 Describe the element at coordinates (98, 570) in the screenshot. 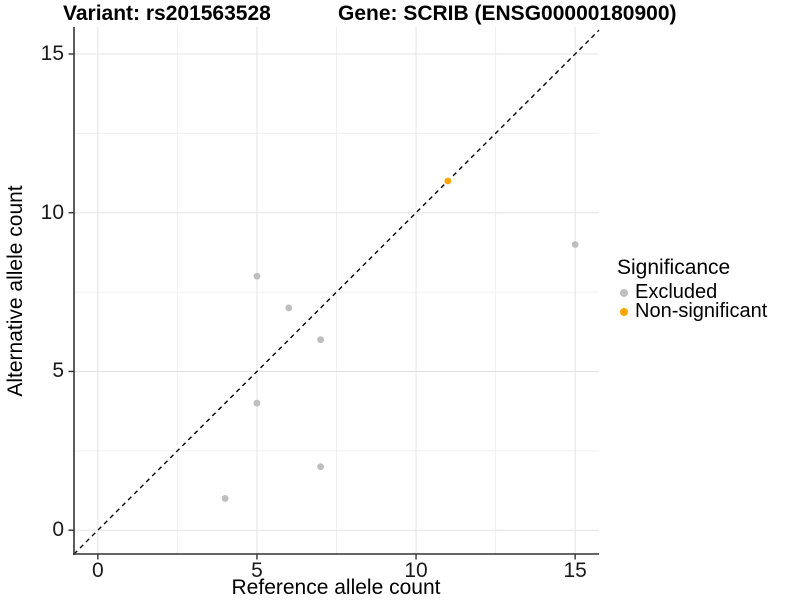

I see `x-tick-label: 0` at that location.